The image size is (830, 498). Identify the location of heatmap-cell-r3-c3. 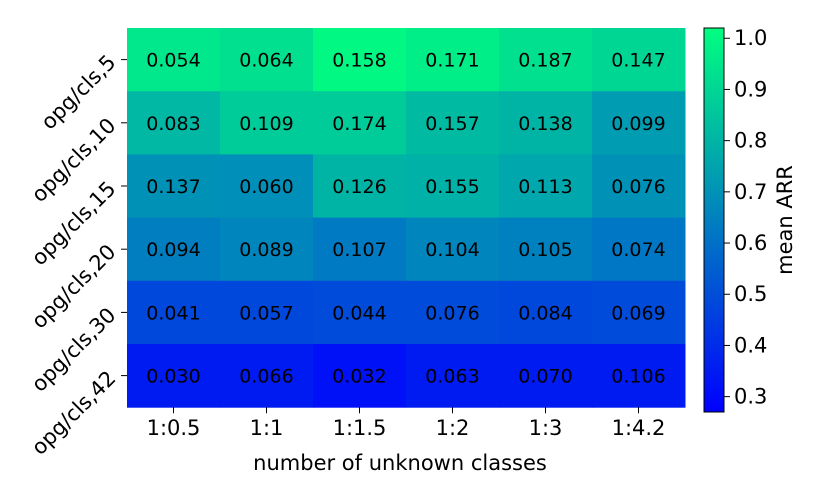
(453, 249).